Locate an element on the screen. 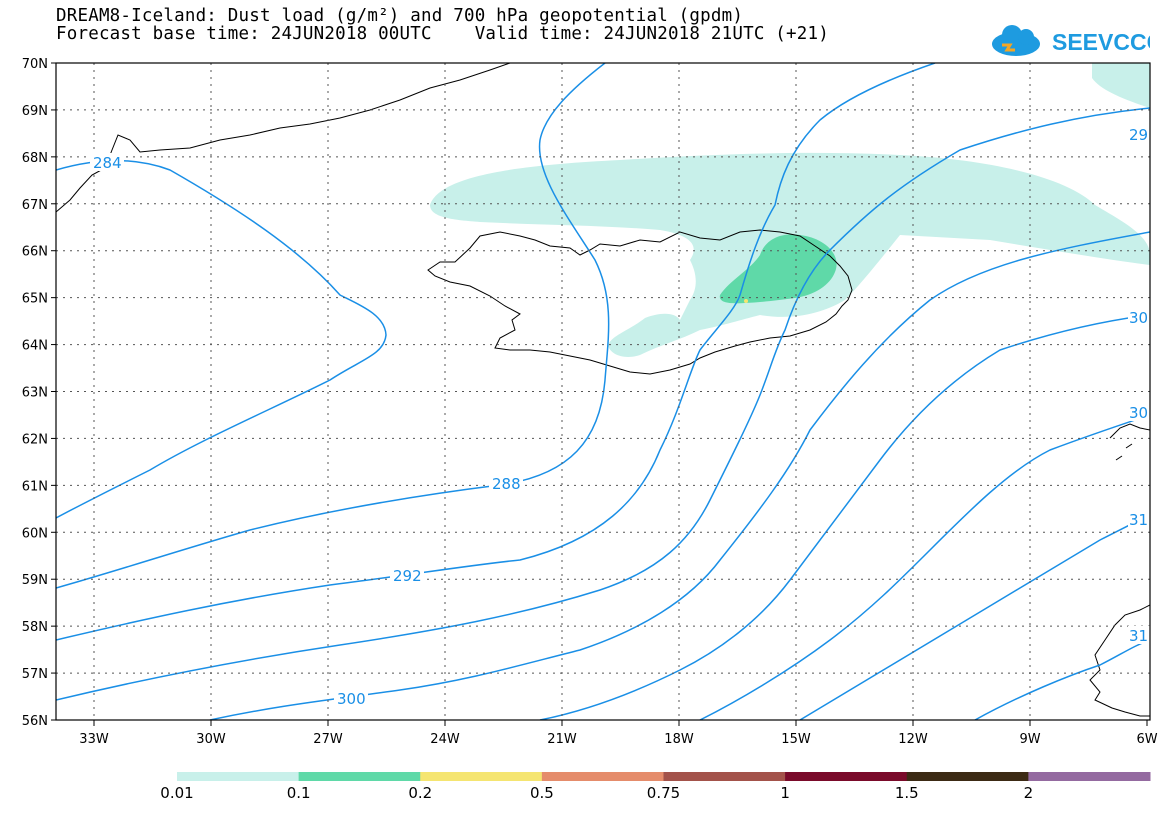 The image size is (1175, 815). dust-area-mid is located at coordinates (778, 269).